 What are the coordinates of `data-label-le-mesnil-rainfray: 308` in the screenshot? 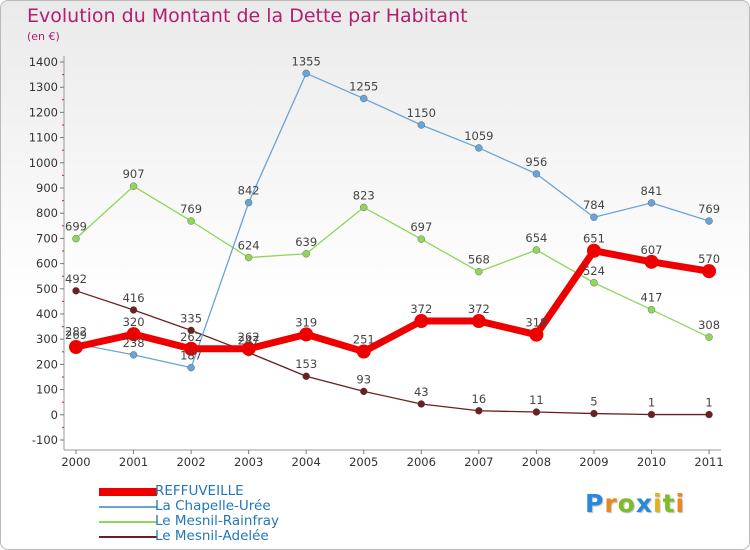 It's located at (709, 325).